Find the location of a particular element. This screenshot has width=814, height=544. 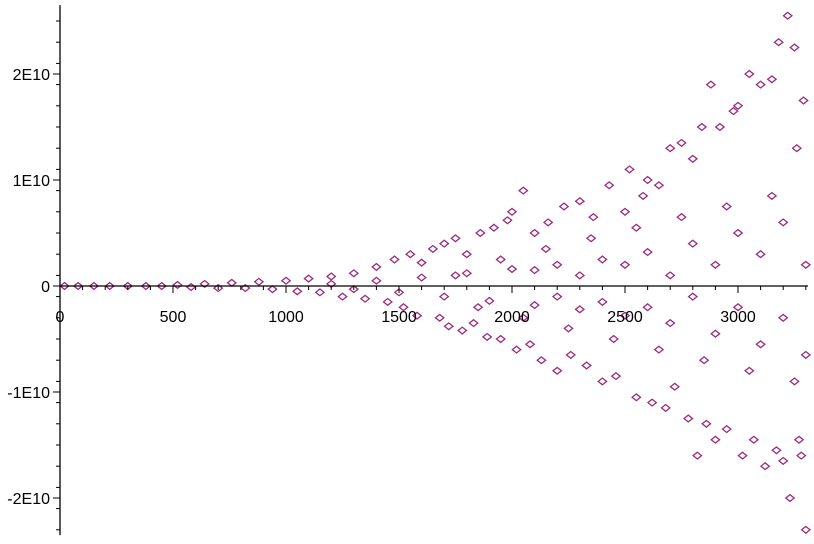

x-tick-label: 0 is located at coordinates (60, 317).